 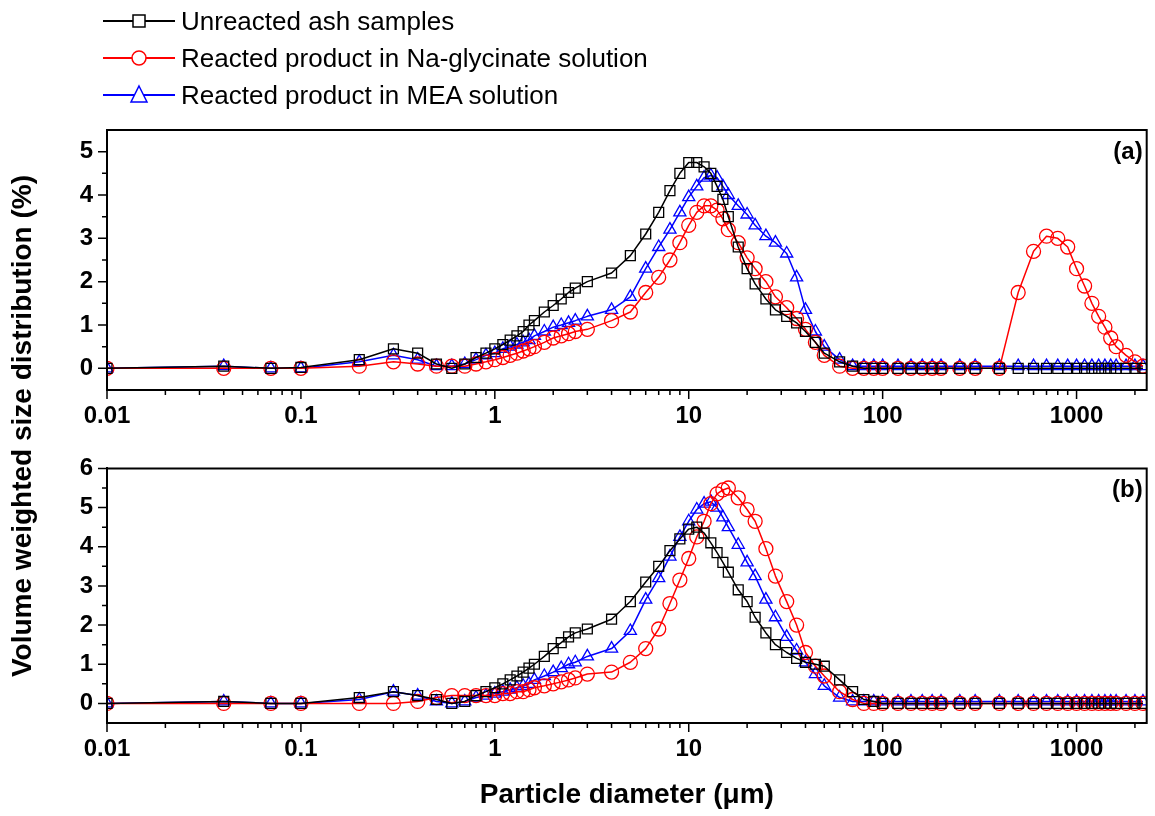 I want to click on y-axis-title: Volume weighted size distribution (%), so click(x=22, y=426).